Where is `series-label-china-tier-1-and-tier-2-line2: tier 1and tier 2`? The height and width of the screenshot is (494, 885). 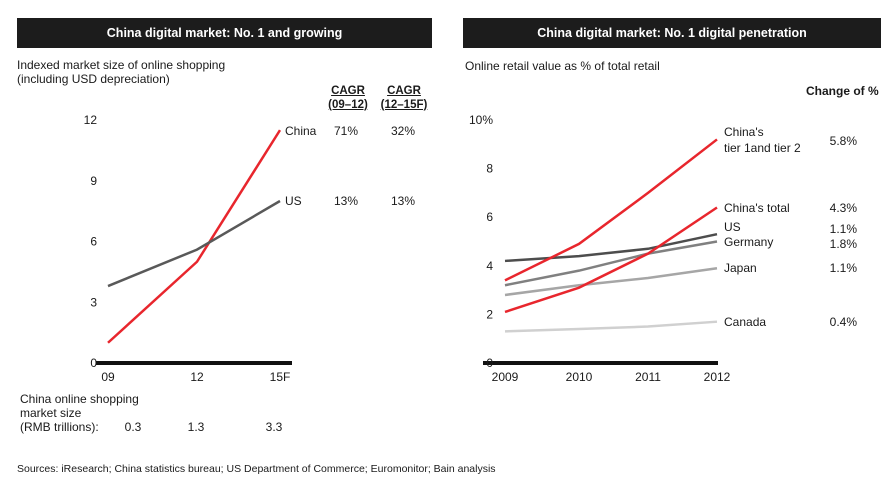
series-label-china-tier-1-and-tier-2-line2: tier 1and tier 2 is located at coordinates (762, 148).